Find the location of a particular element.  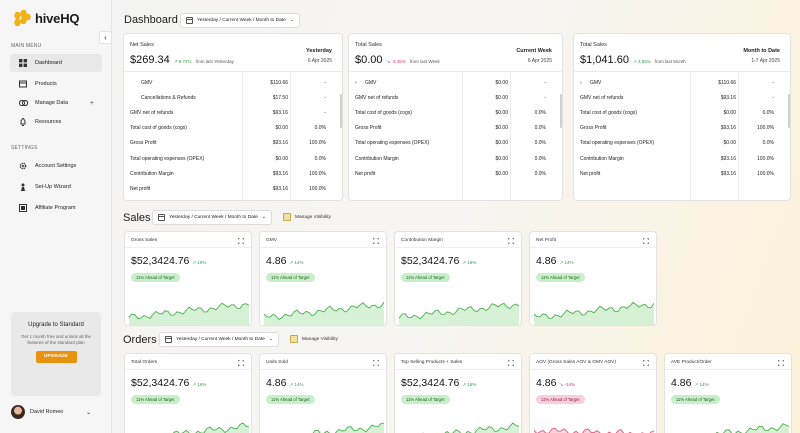

sidebar-item-manage-data: Manage Data + is located at coordinates (56, 103).